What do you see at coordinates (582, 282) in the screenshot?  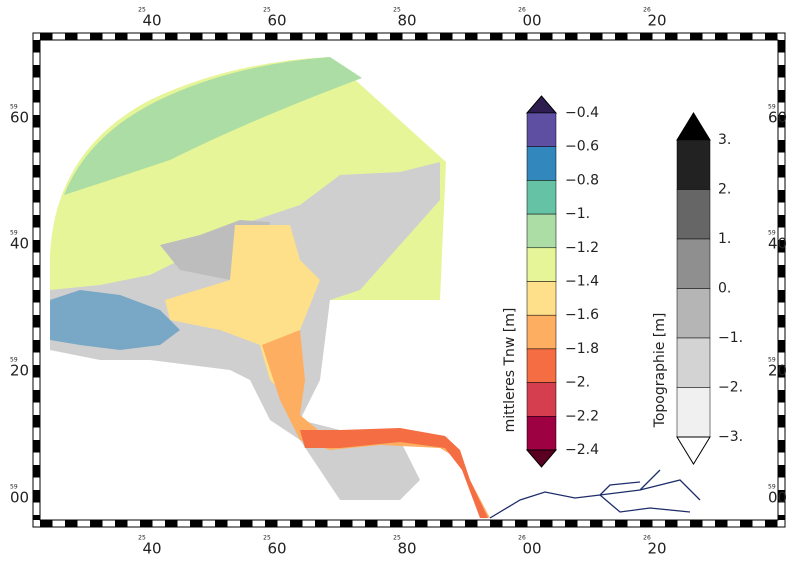 I see `colorbar-label: −1.4` at bounding box center [582, 282].